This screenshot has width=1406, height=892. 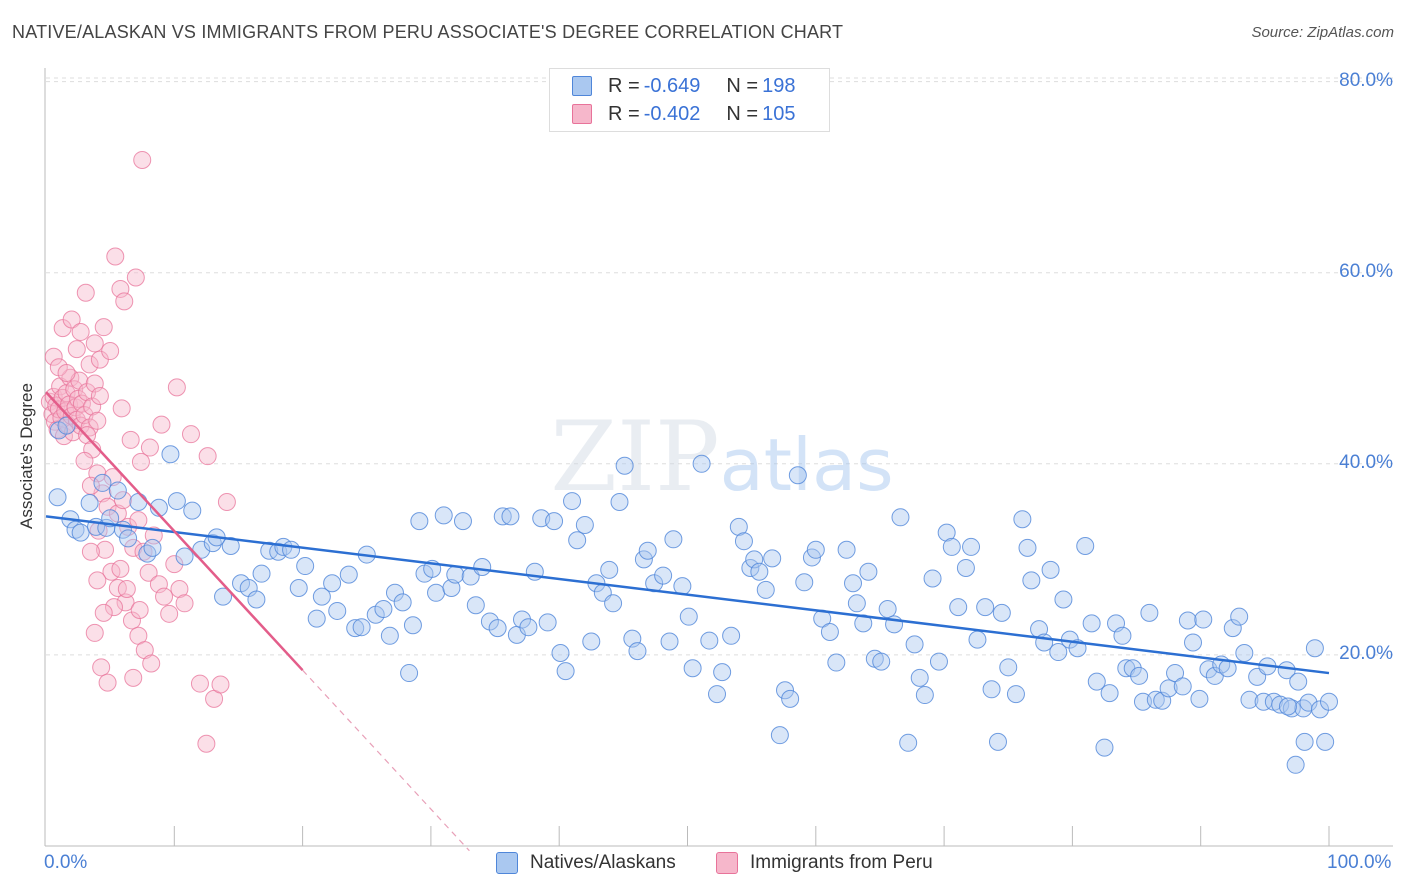 What do you see at coordinates (624, 85) in the screenshot?
I see `r-label: R =` at bounding box center [624, 85].